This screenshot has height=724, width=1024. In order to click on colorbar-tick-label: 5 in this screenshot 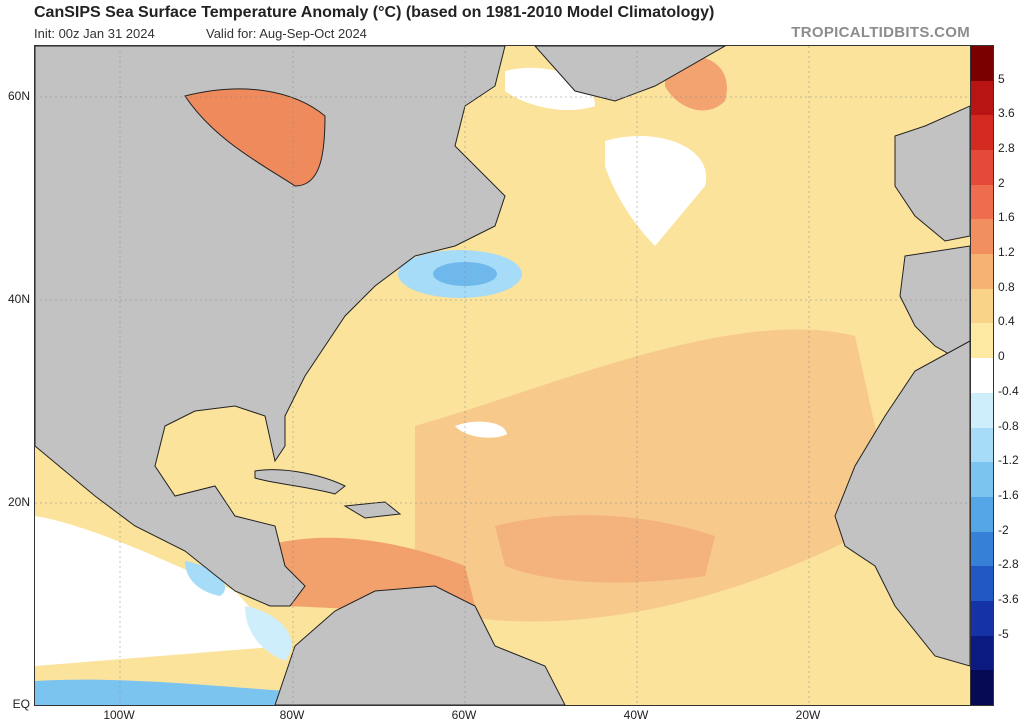, I will do `click(1001, 78)`.